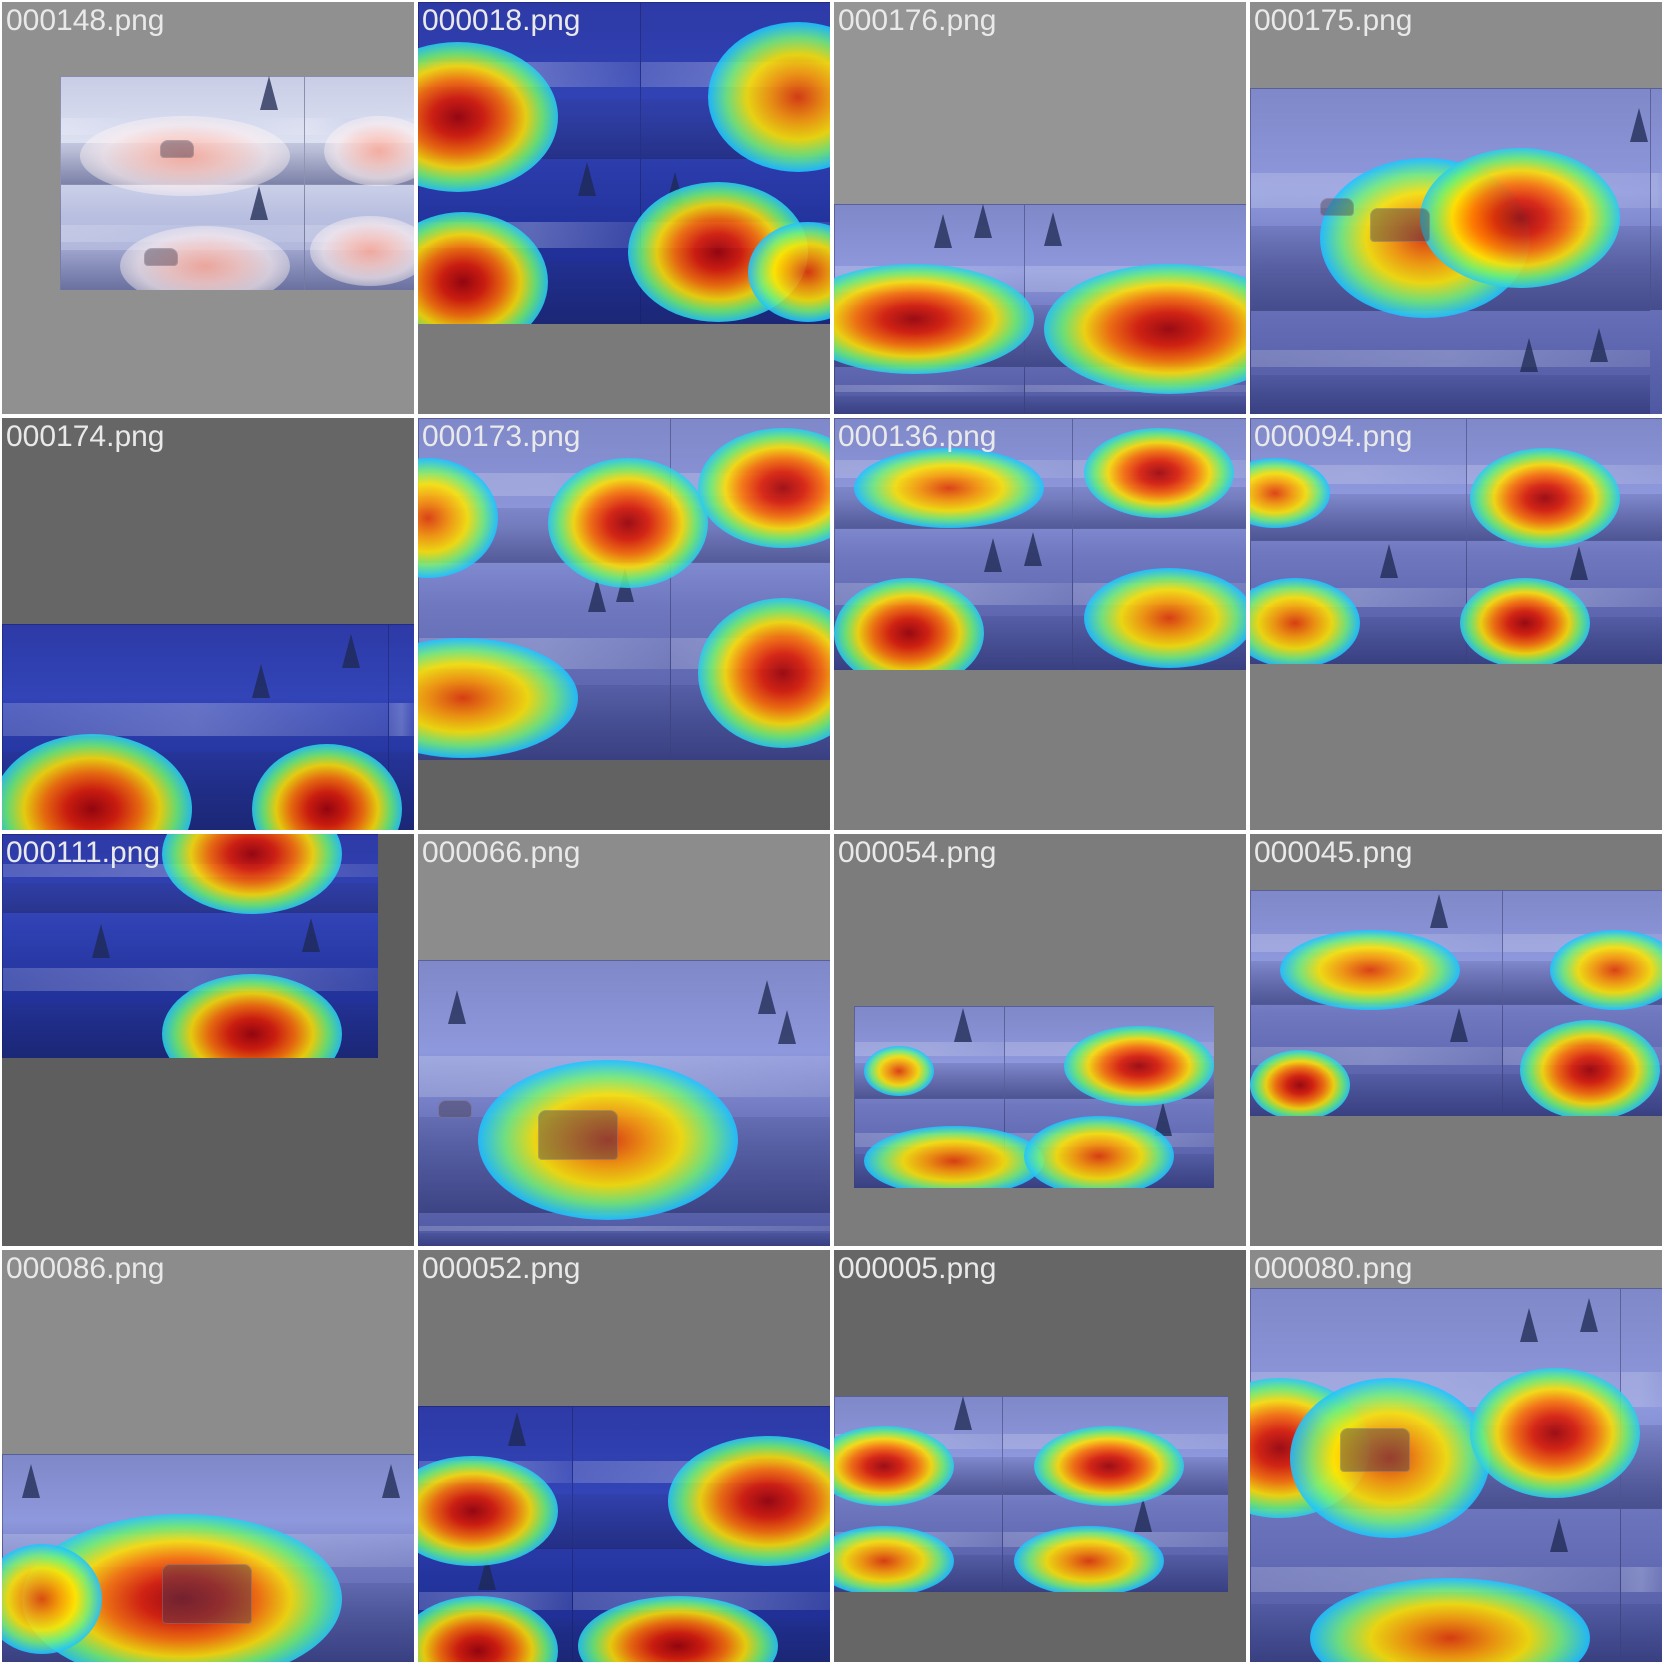  I want to click on grid-cell: 000005.png, so click(1040, 1456).